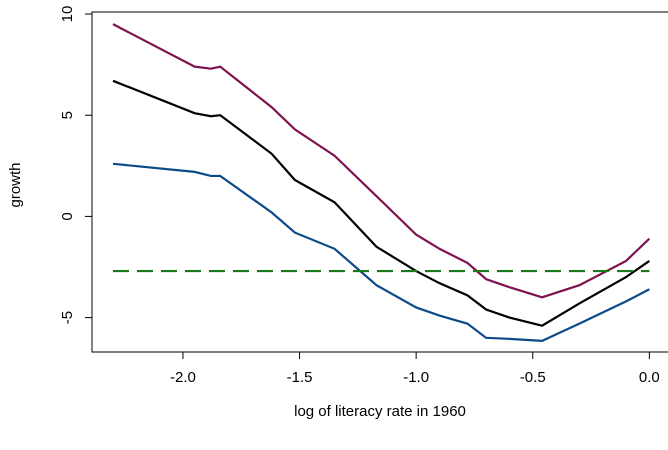  I want to click on y-tick-label: -5, so click(67, 317).